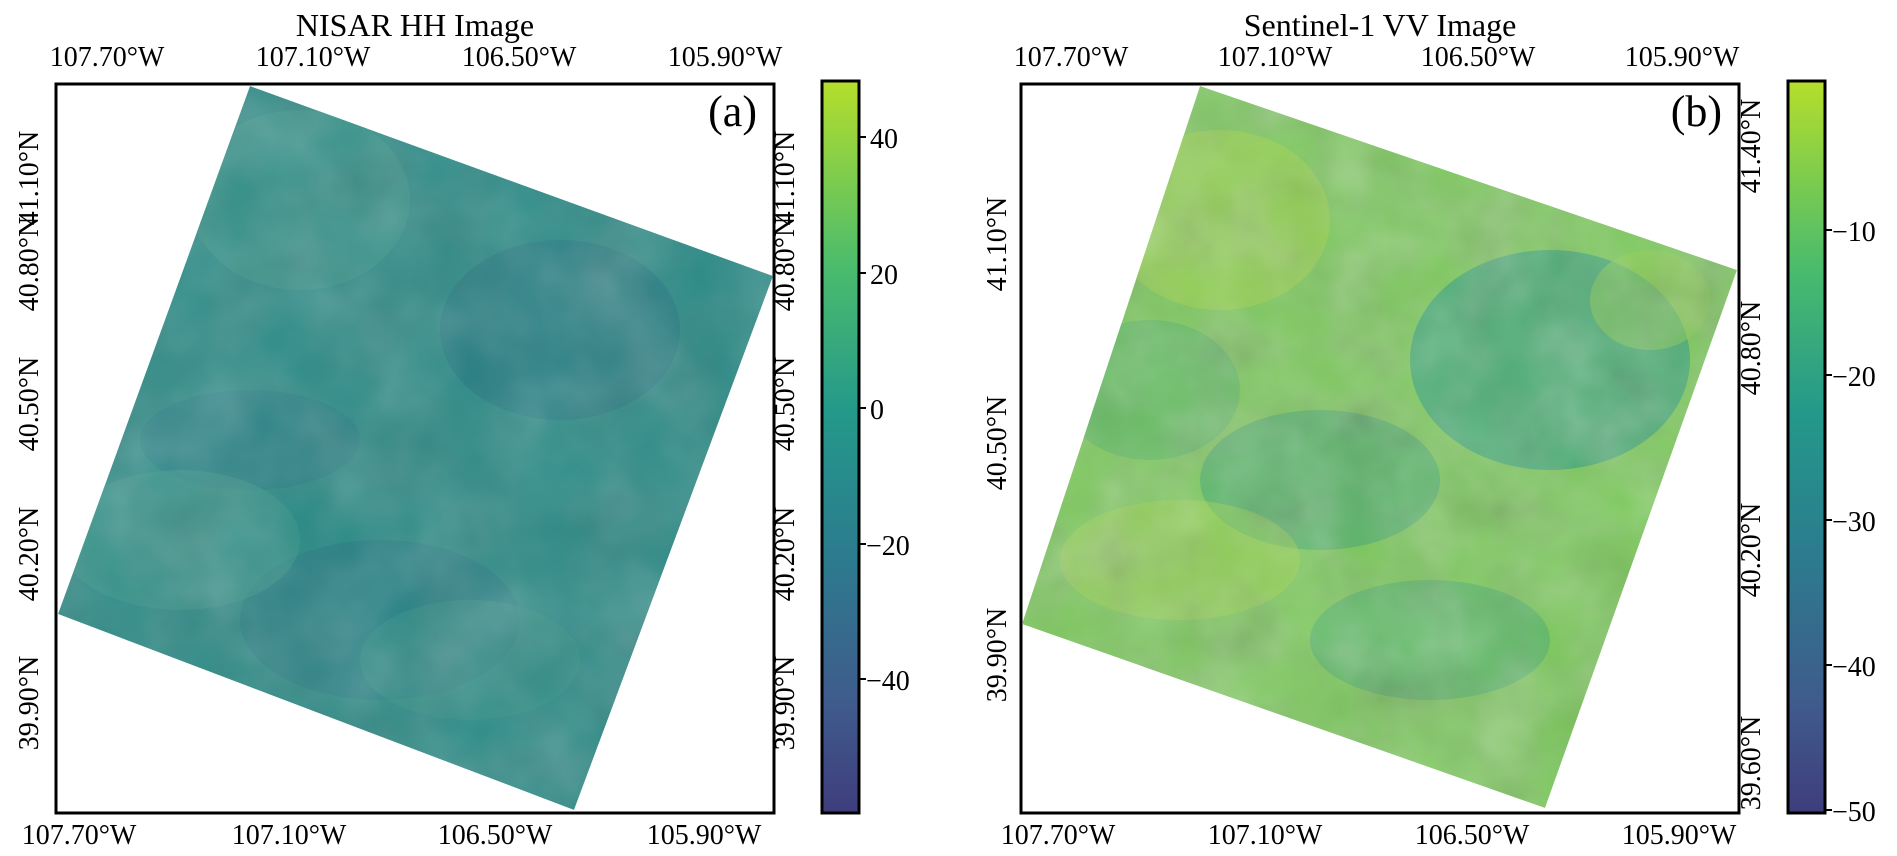  Describe the element at coordinates (1854, 522) in the screenshot. I see `panel-b-colorbar-tick: −30` at that location.